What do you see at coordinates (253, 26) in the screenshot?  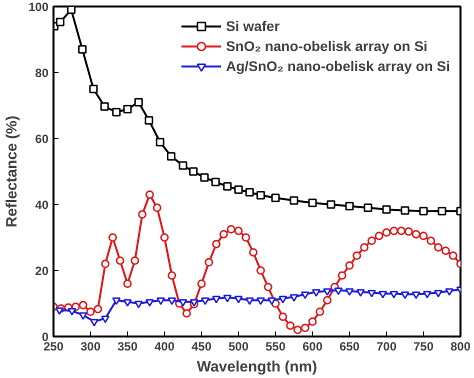 I see `legend-label: Si wafer` at bounding box center [253, 26].